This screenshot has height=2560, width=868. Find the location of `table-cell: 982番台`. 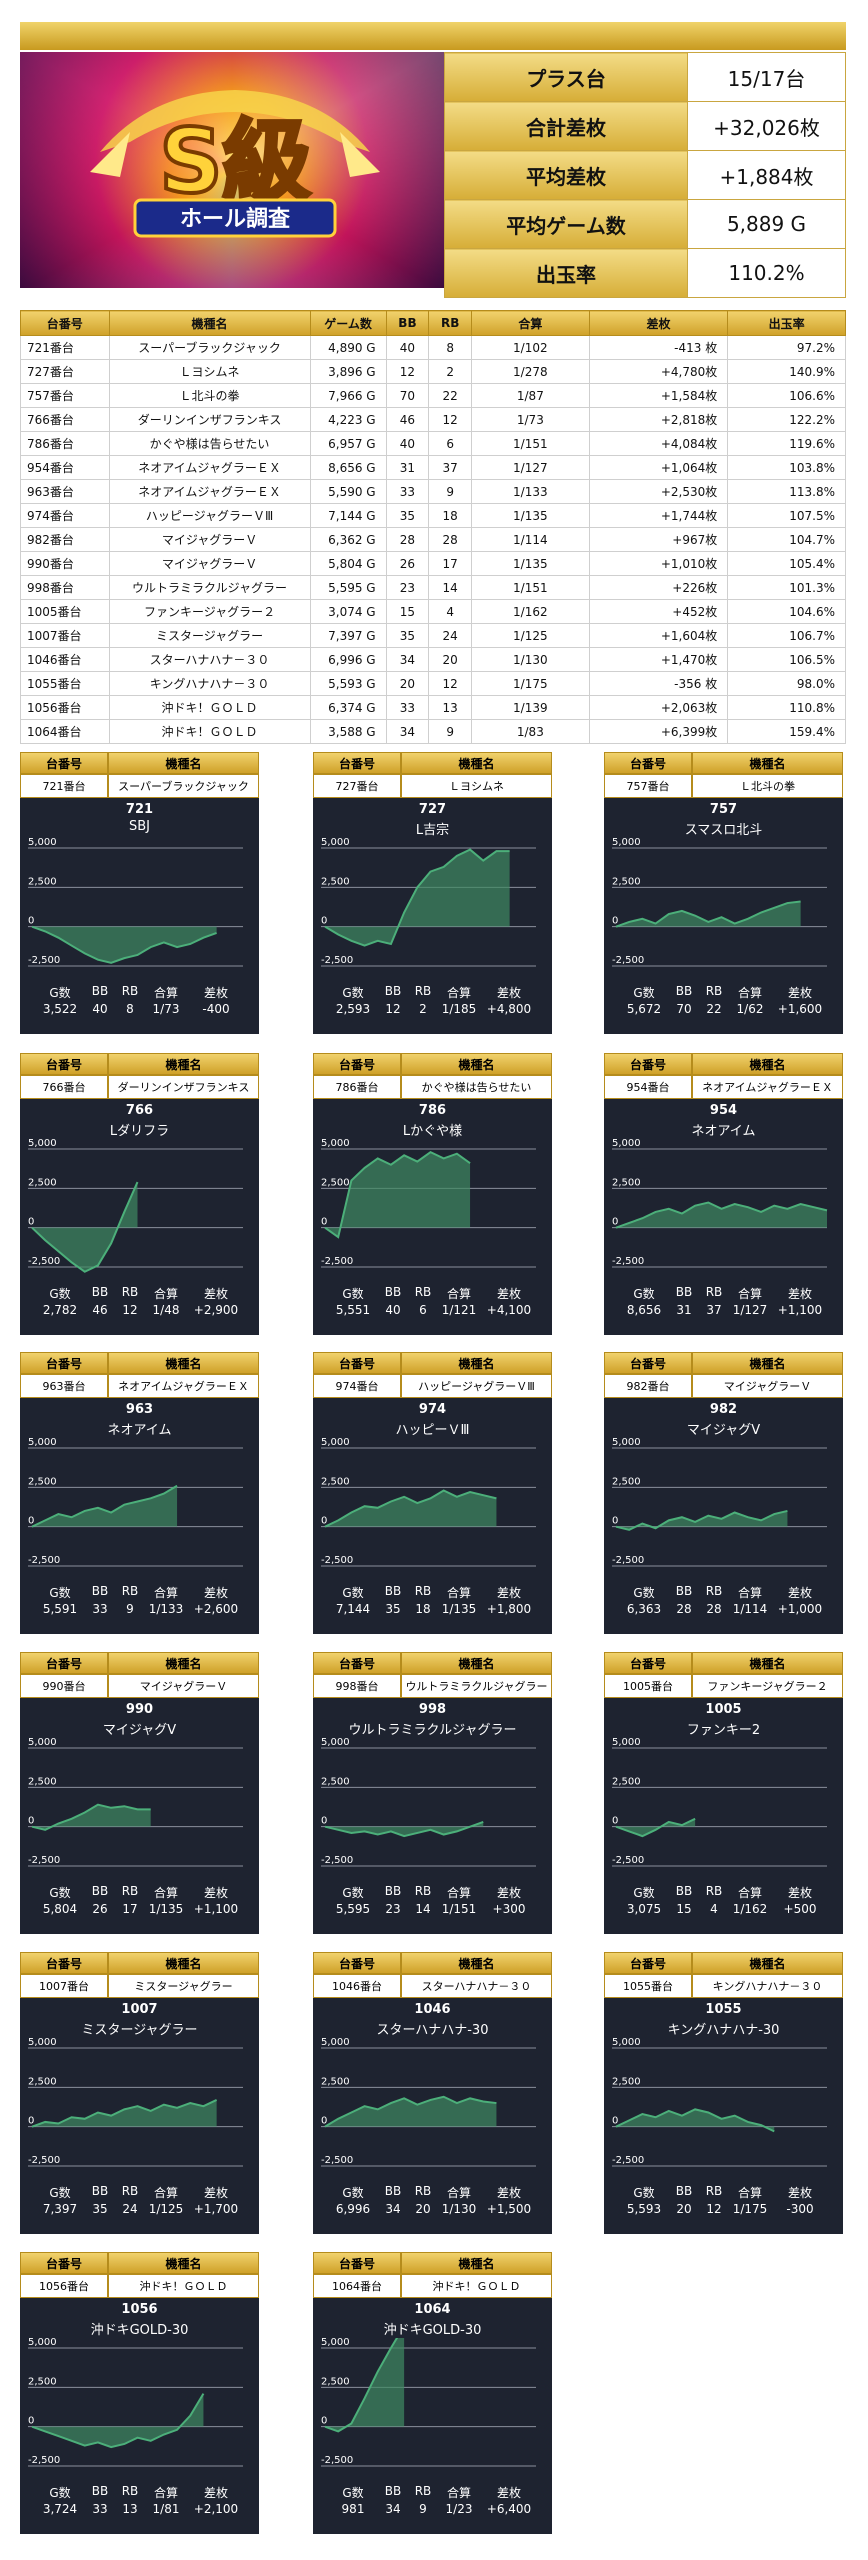

table-cell: 982番台 is located at coordinates (65, 539).